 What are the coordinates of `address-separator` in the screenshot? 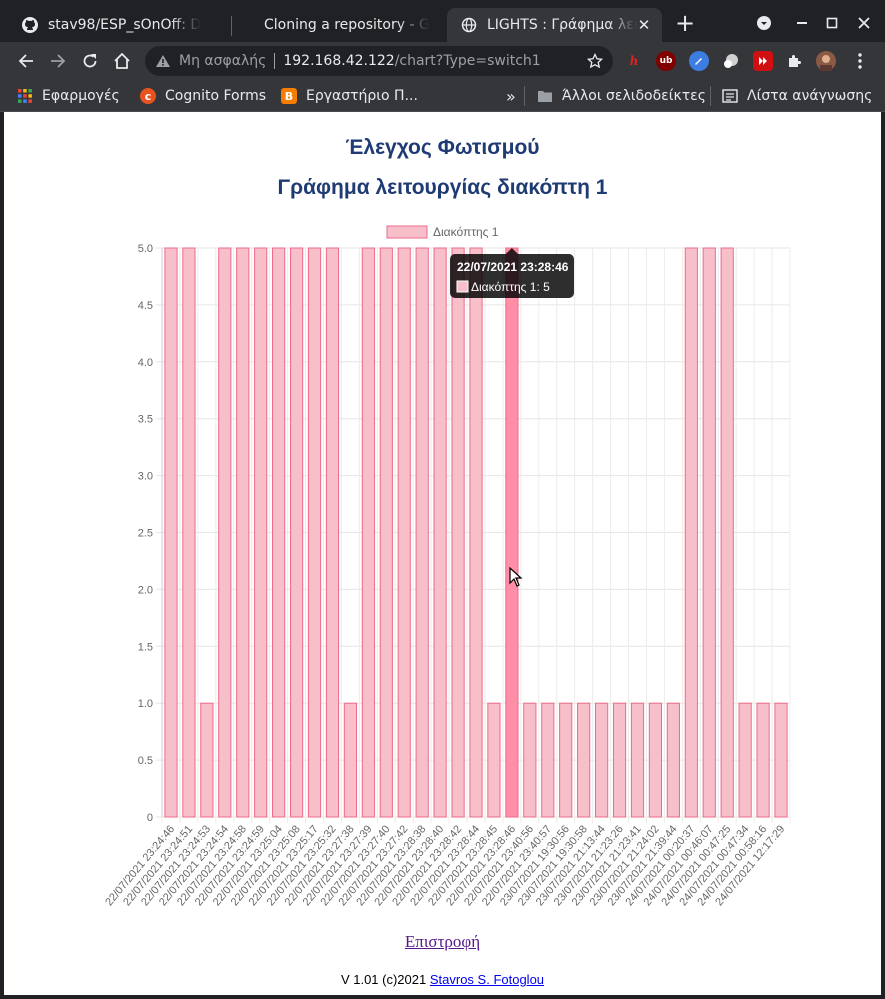 It's located at (275, 61).